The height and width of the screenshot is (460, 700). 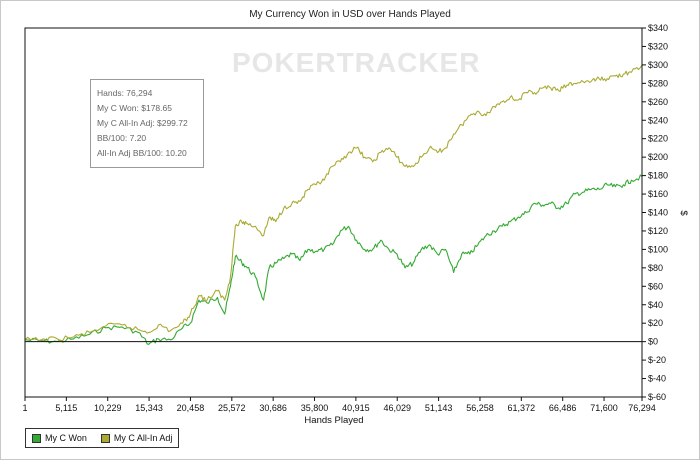 What do you see at coordinates (657, 397) in the screenshot?
I see `y-tick-label: $-60` at bounding box center [657, 397].